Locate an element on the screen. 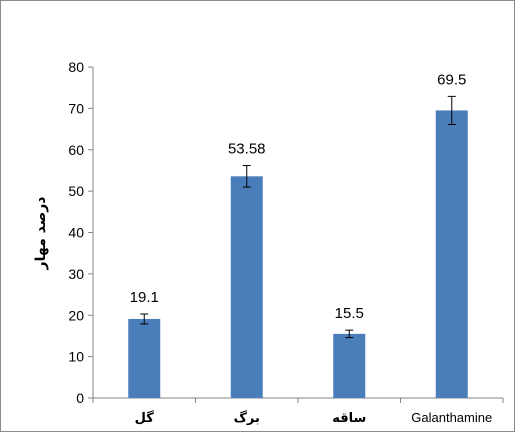  y-axis: 0 10 20 30 40 50 60 70 80 is located at coordinates (81, 232).